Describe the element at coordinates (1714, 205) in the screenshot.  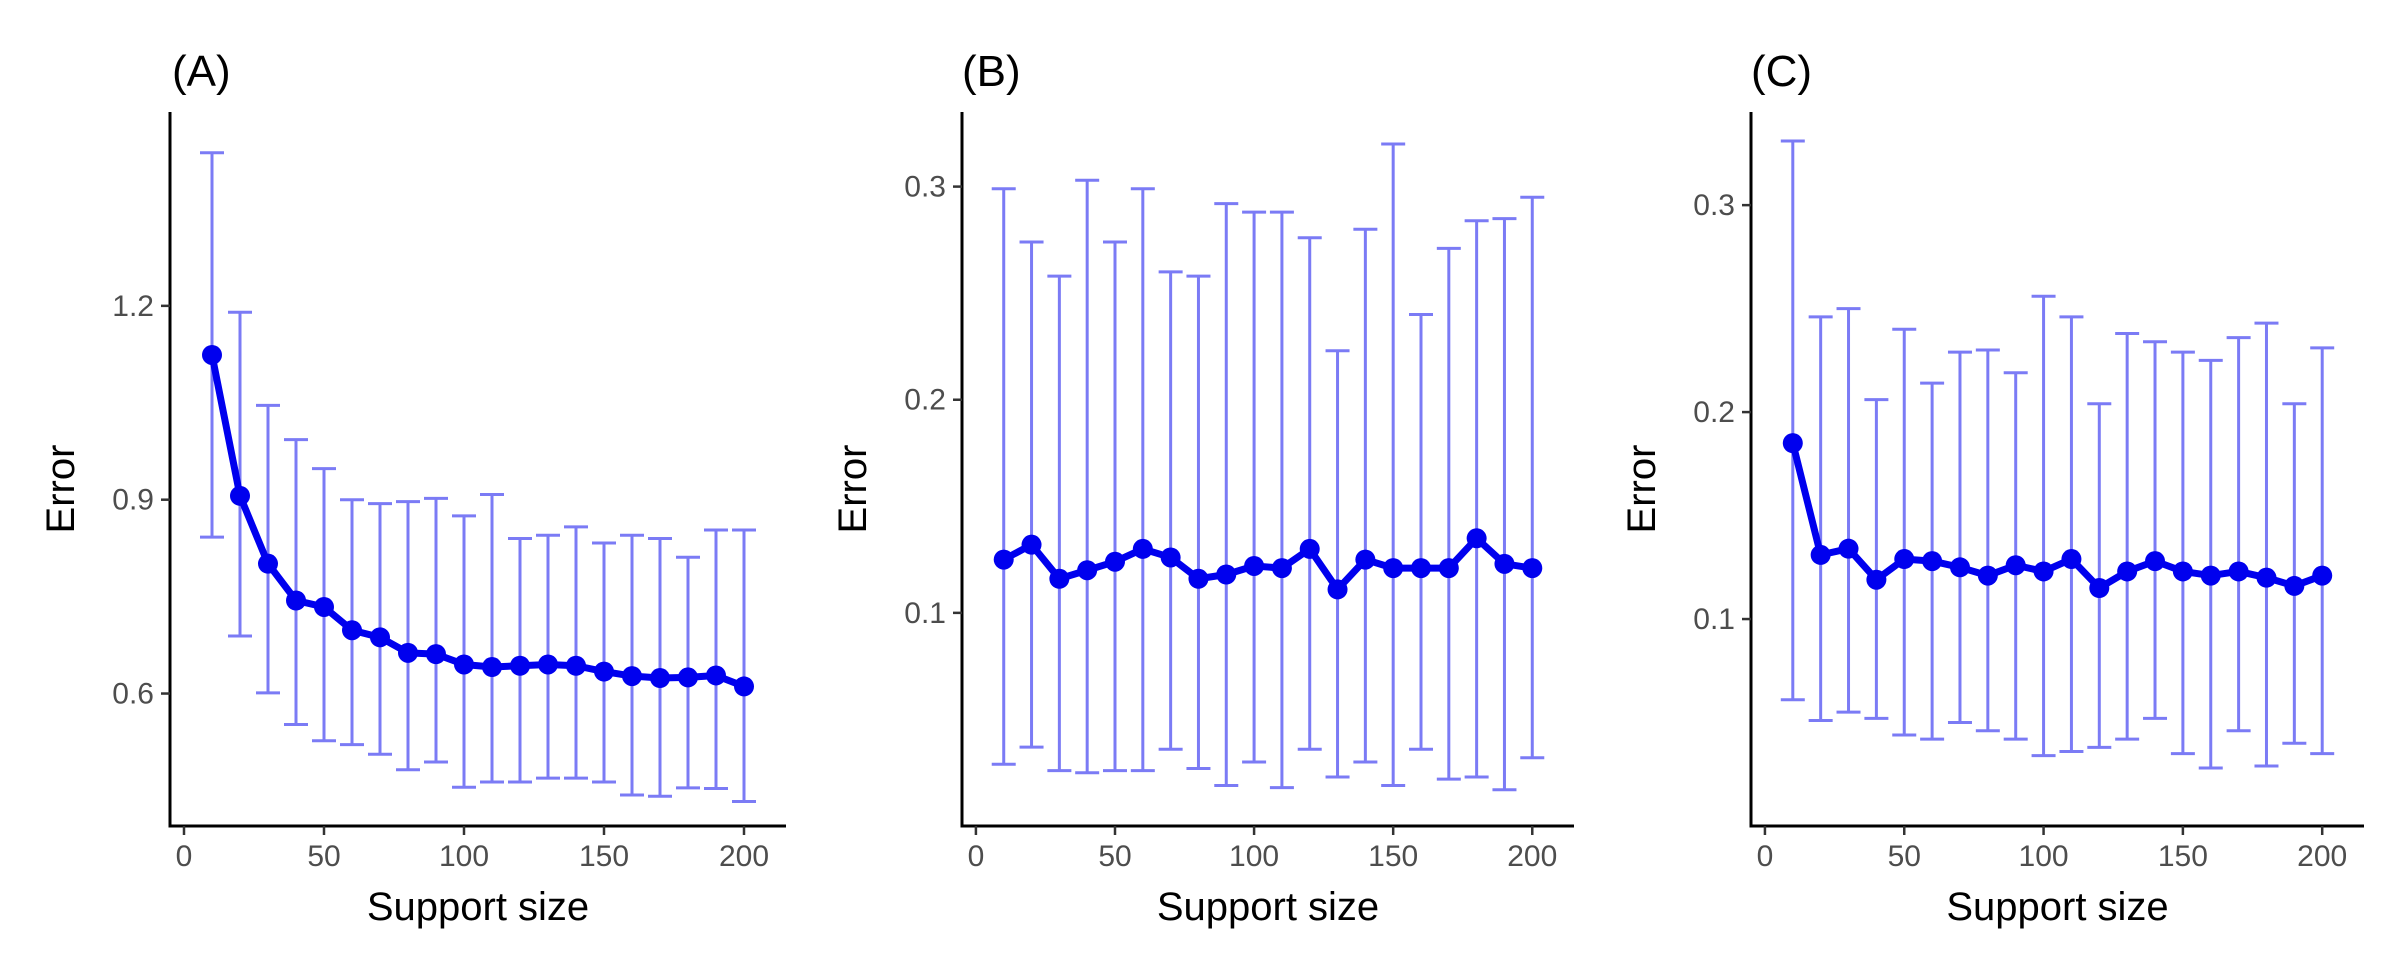
I see `y-tick-label: 0.3` at that location.